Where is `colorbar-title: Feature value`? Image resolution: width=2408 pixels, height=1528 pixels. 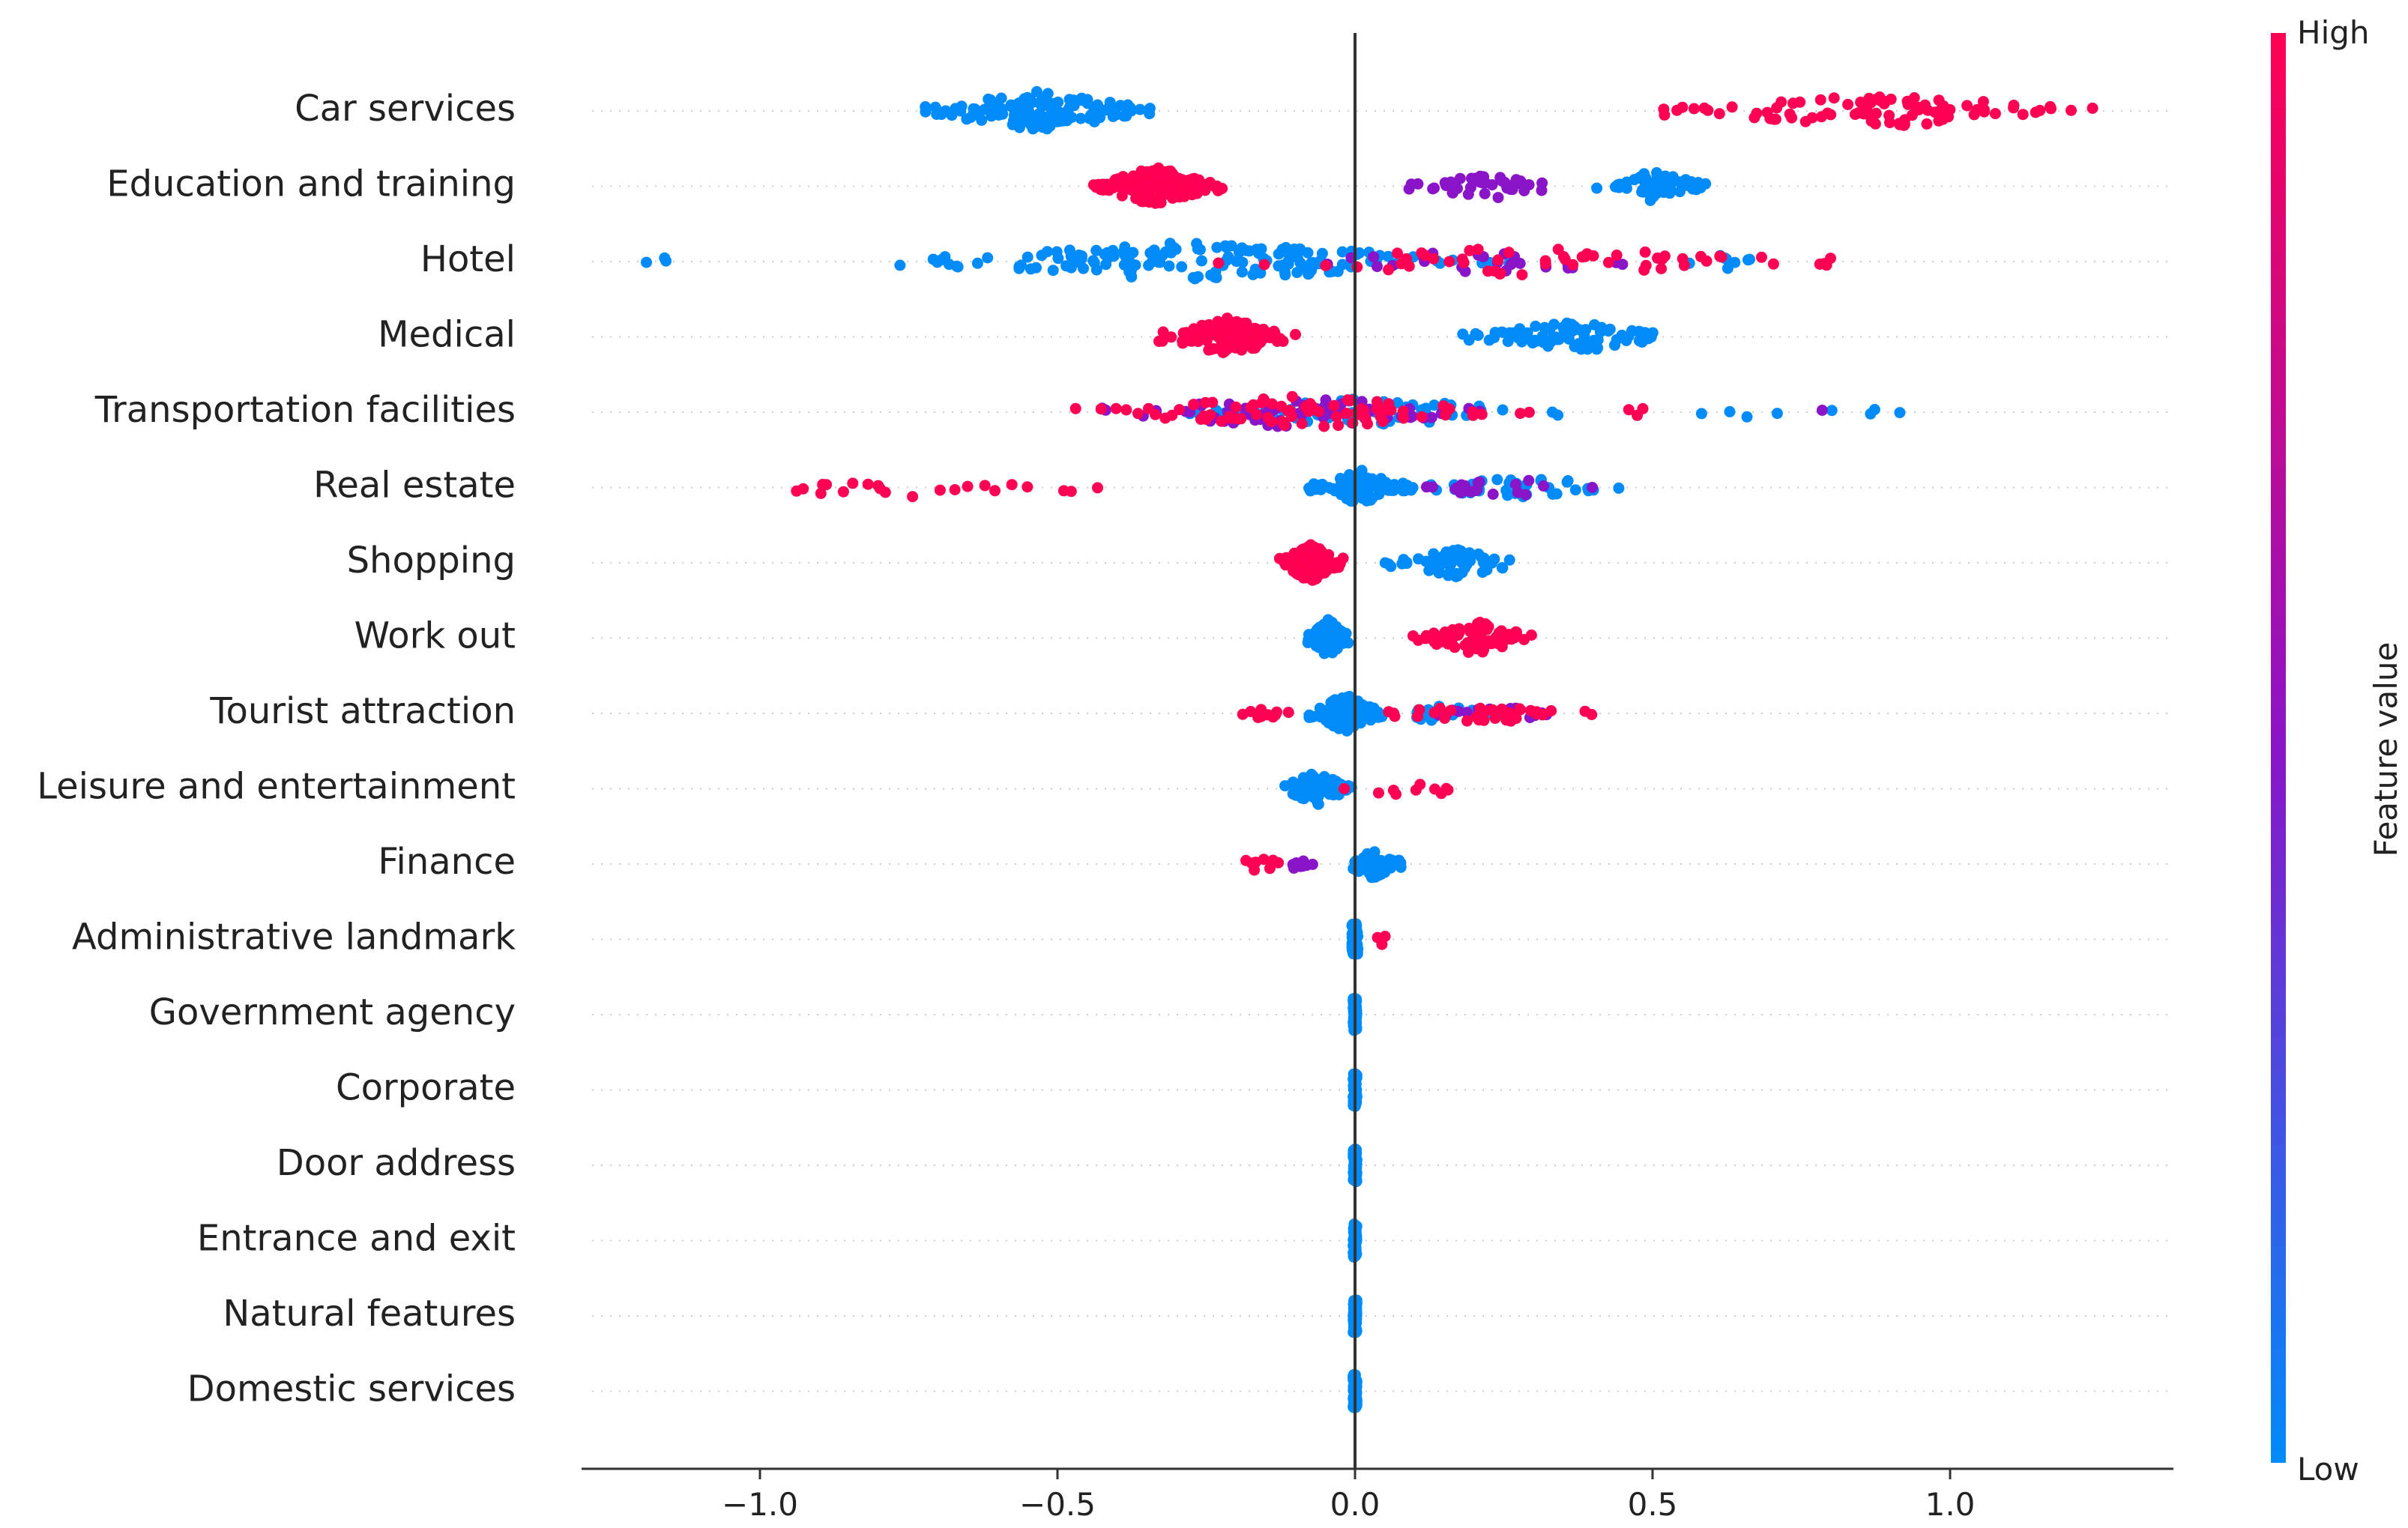 colorbar-title: Feature value is located at coordinates (2386, 750).